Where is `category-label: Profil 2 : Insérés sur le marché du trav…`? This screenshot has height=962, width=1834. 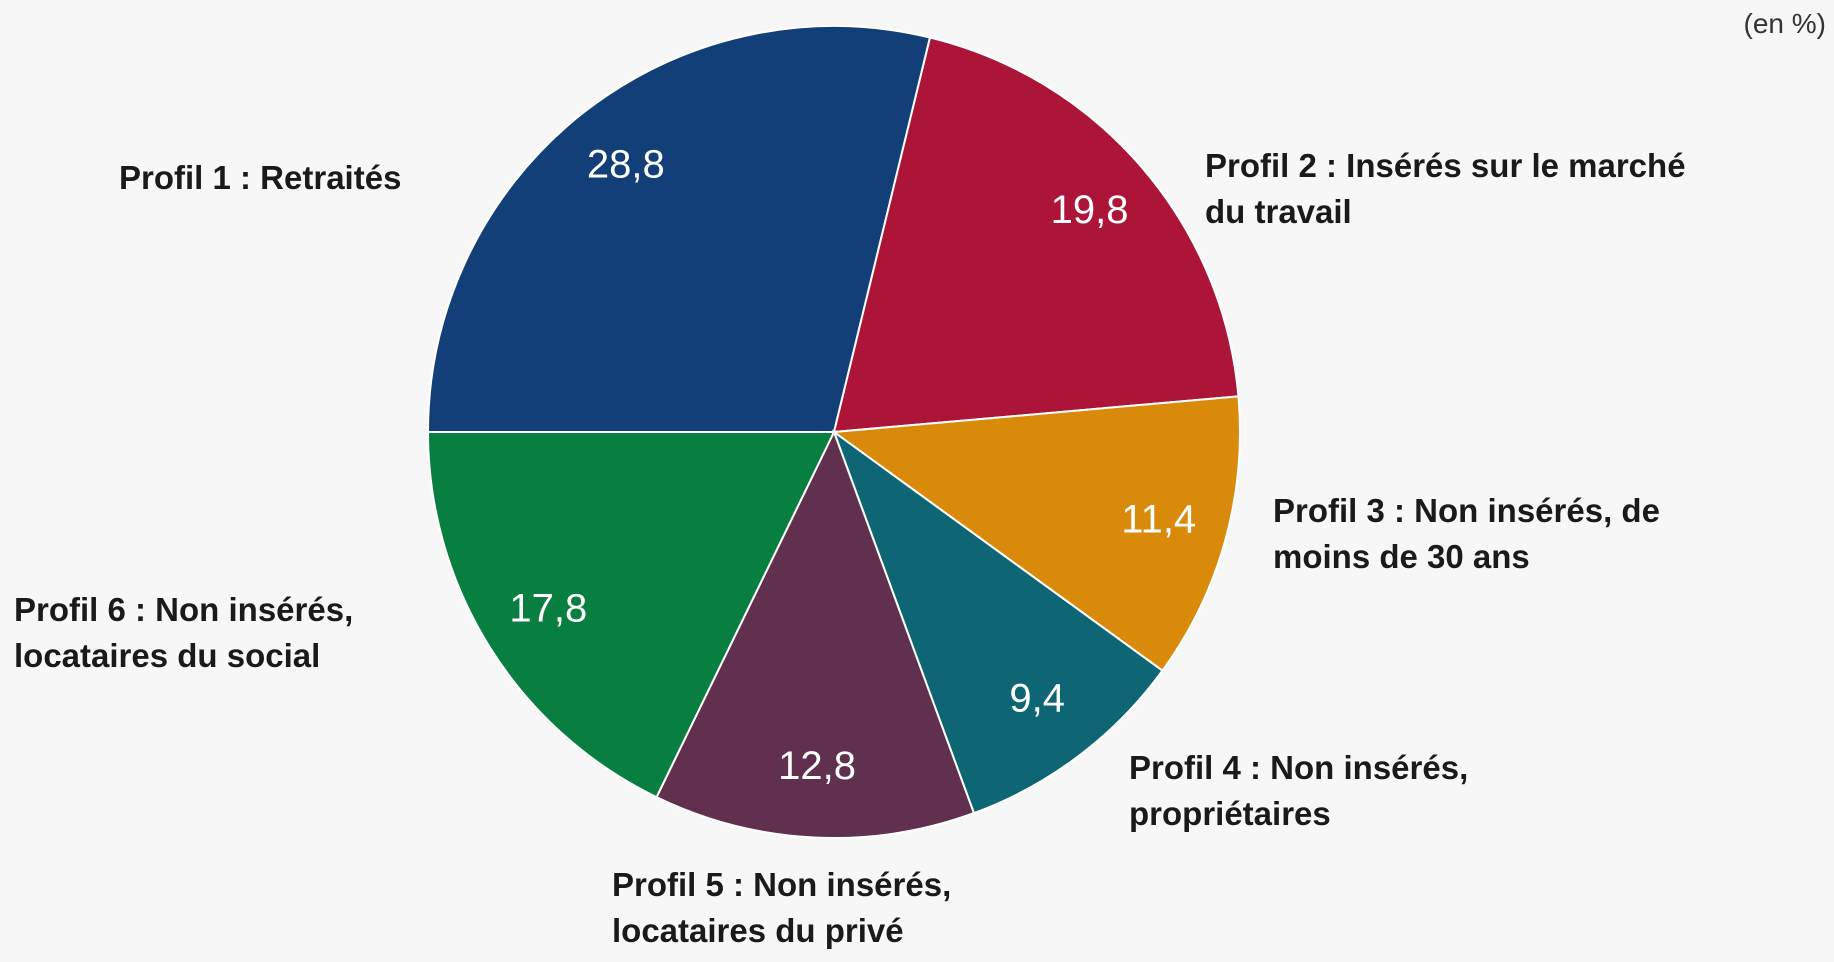
category-label: Profil 2 : Insérés sur le marché du trav… is located at coordinates (1445, 189).